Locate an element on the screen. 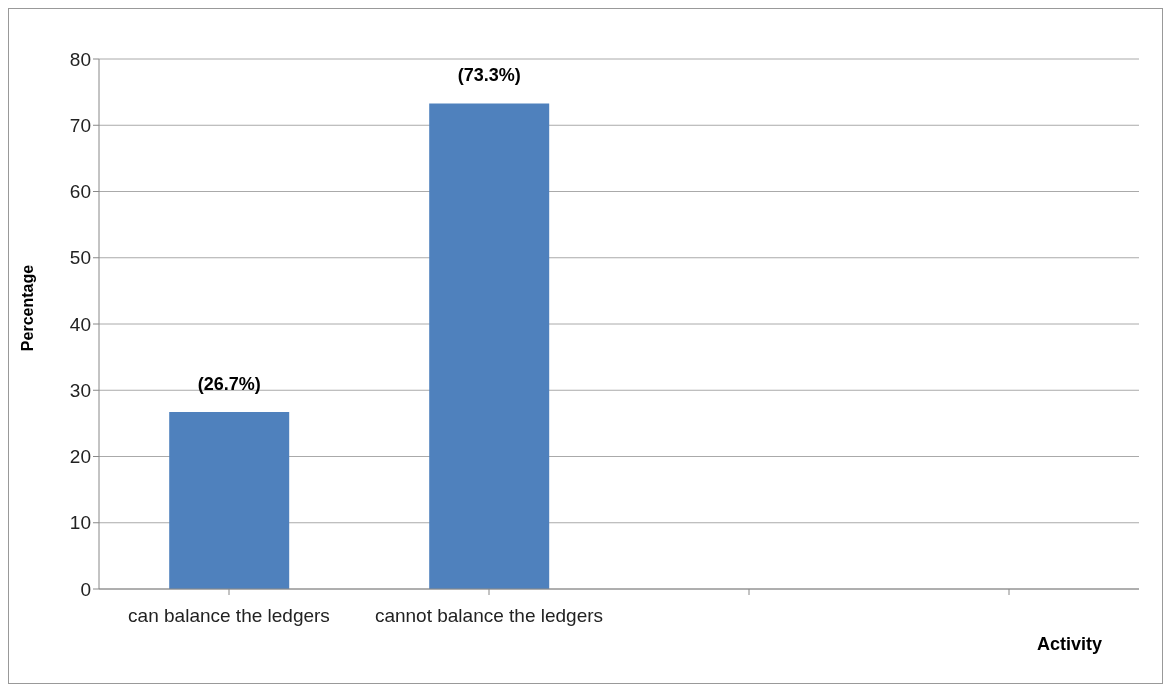  data-label: (26.7%) is located at coordinates (229, 384).